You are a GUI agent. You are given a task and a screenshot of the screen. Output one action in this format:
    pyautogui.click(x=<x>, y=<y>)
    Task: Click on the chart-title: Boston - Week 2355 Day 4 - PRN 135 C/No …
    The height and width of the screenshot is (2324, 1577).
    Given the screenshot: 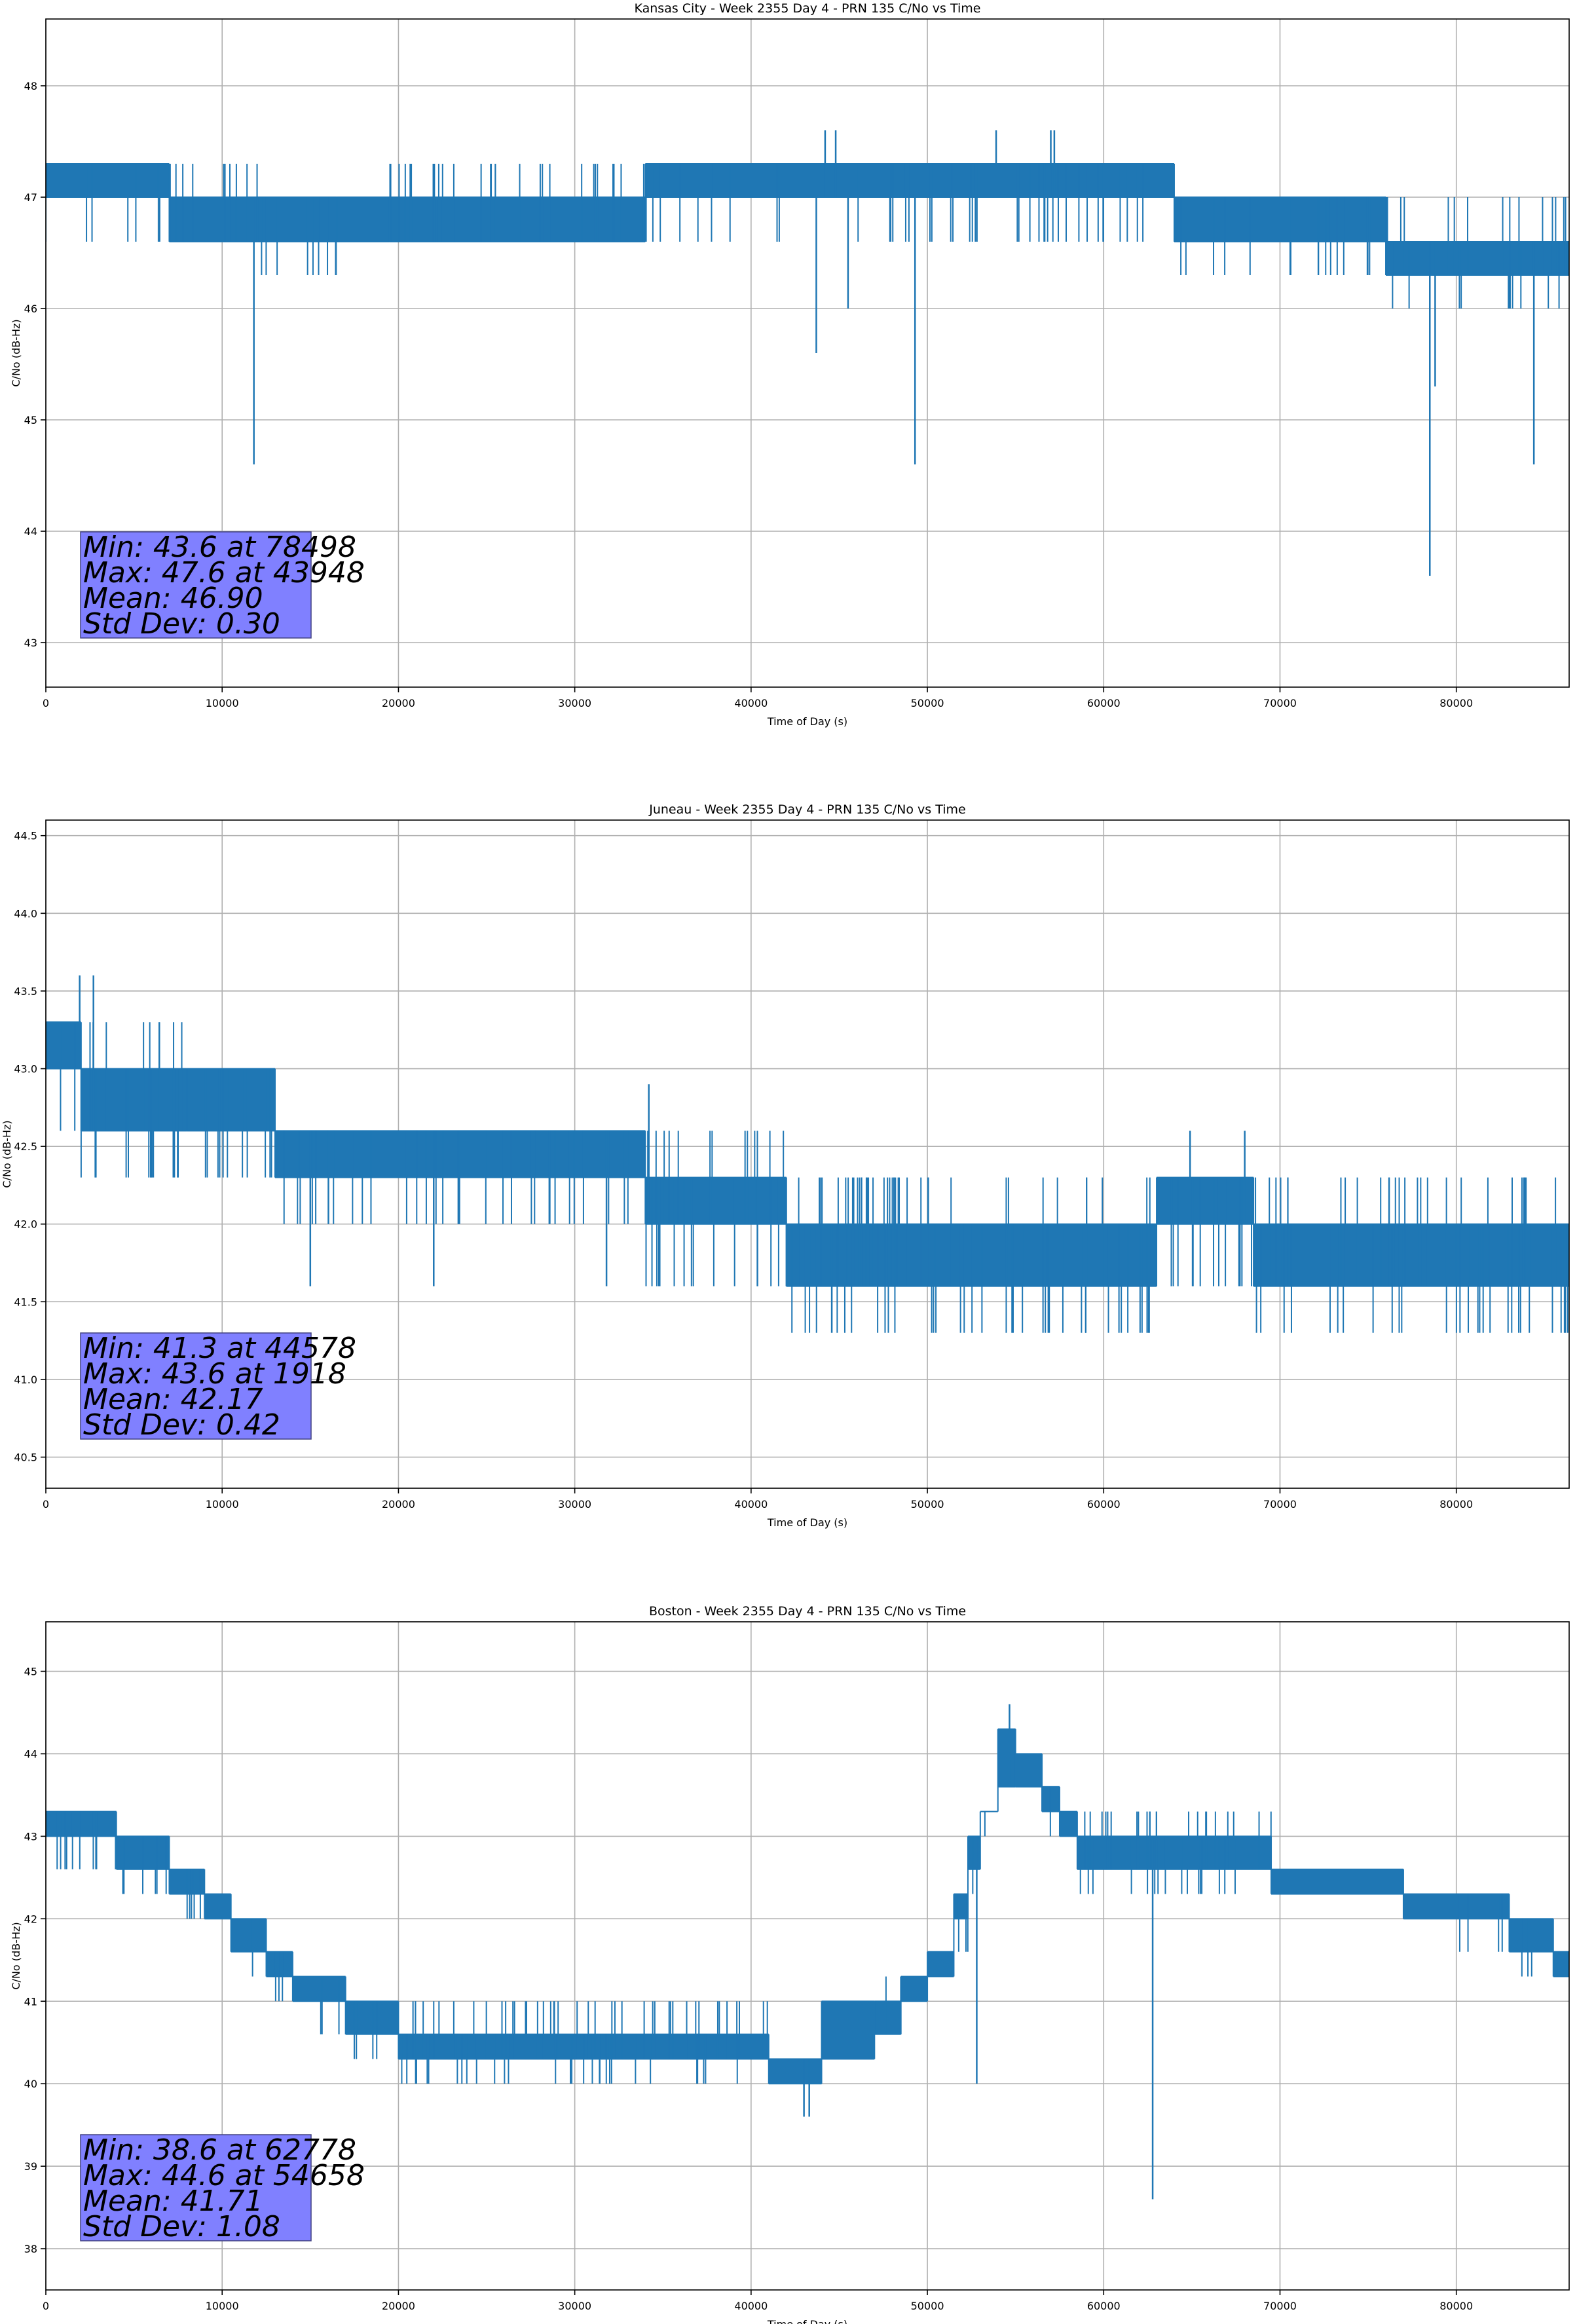 What is the action you would take?
    pyautogui.click(x=807, y=1611)
    